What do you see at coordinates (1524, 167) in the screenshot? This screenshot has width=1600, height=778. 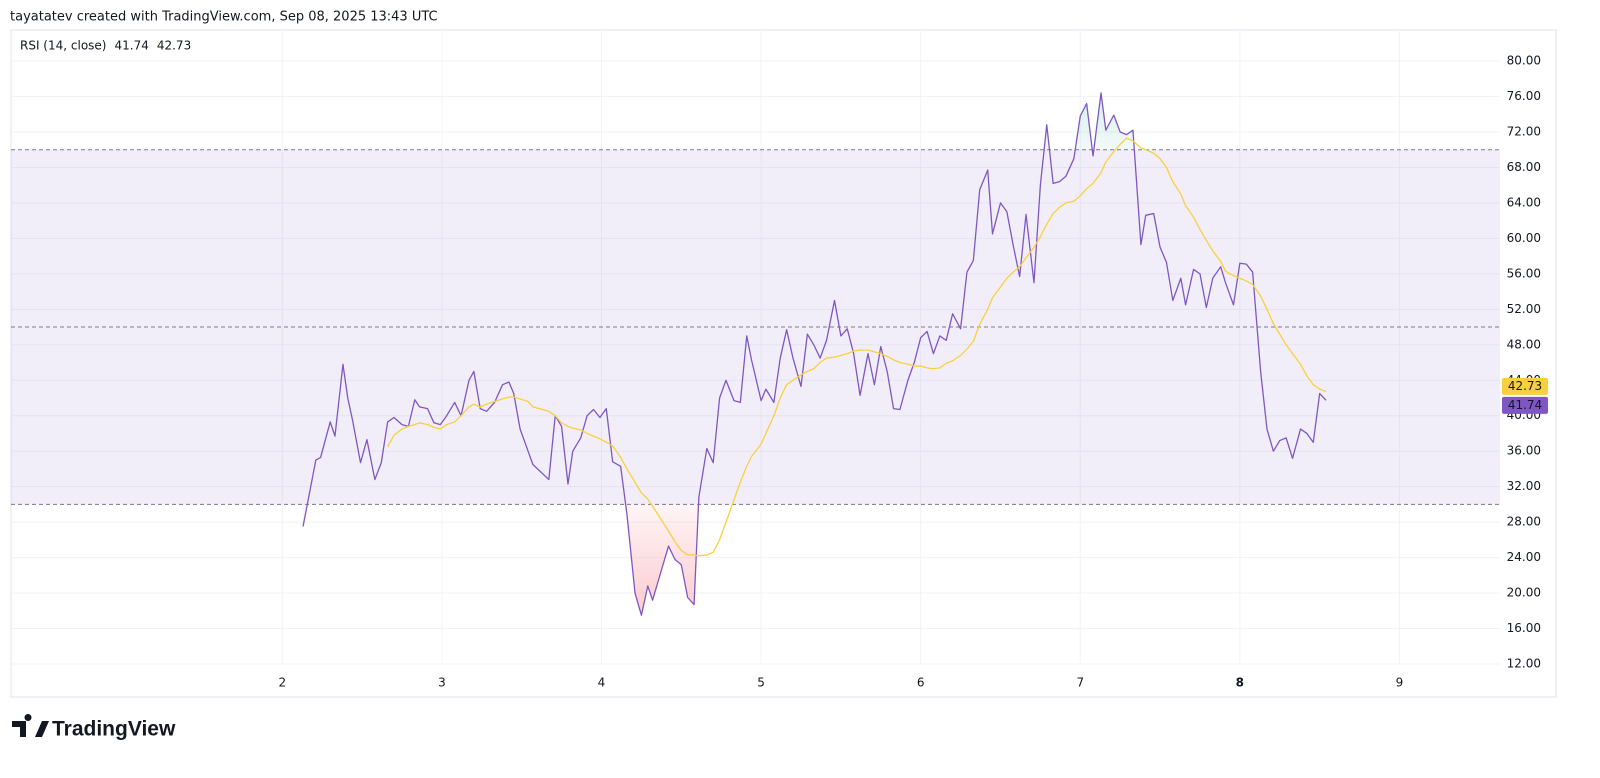 I see `y-tick-label: 68.00` at bounding box center [1524, 167].